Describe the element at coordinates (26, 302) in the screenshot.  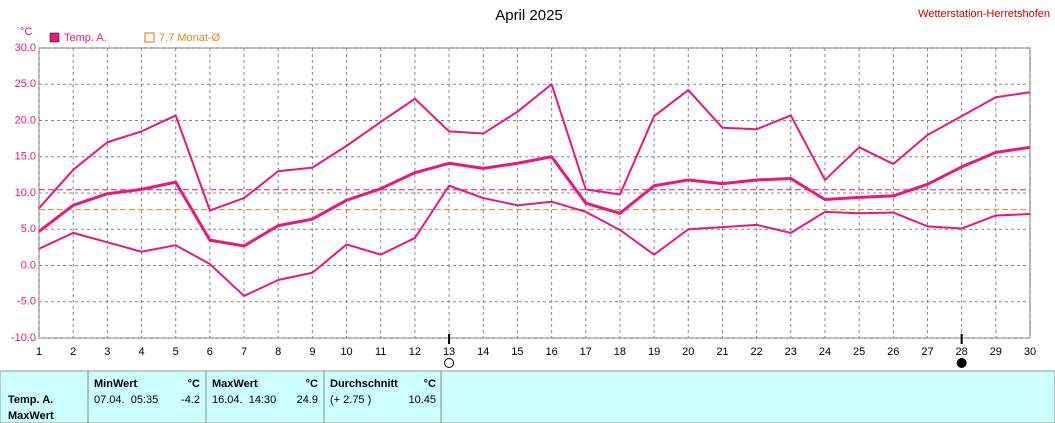
I see `y-tick-label: -5.0` at that location.